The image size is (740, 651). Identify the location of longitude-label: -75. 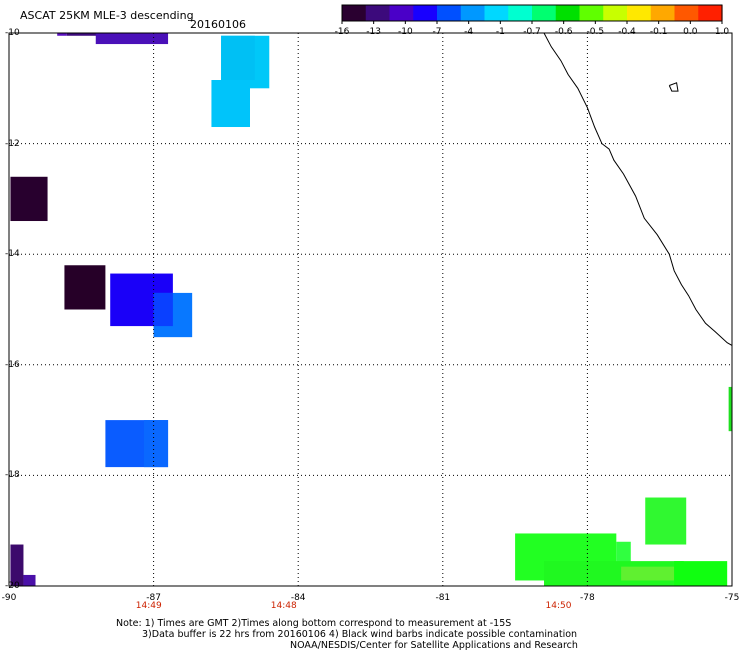
(732, 598).